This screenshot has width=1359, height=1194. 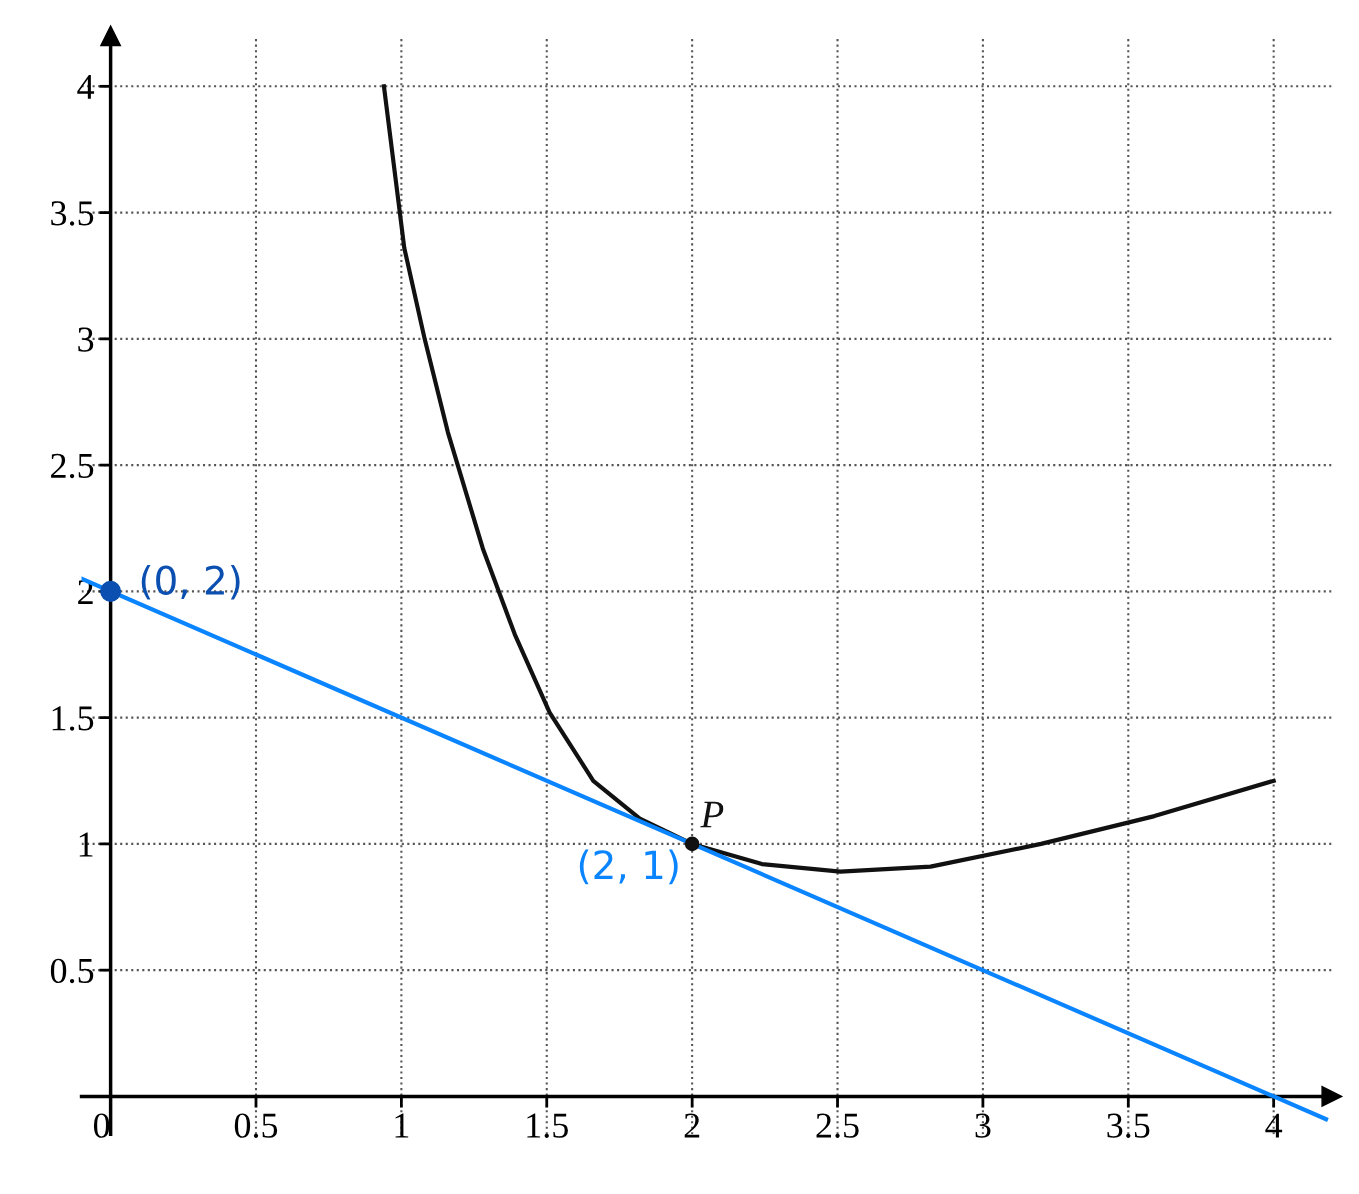 I want to click on x-tick-label: 2.5, so click(x=837, y=1125).